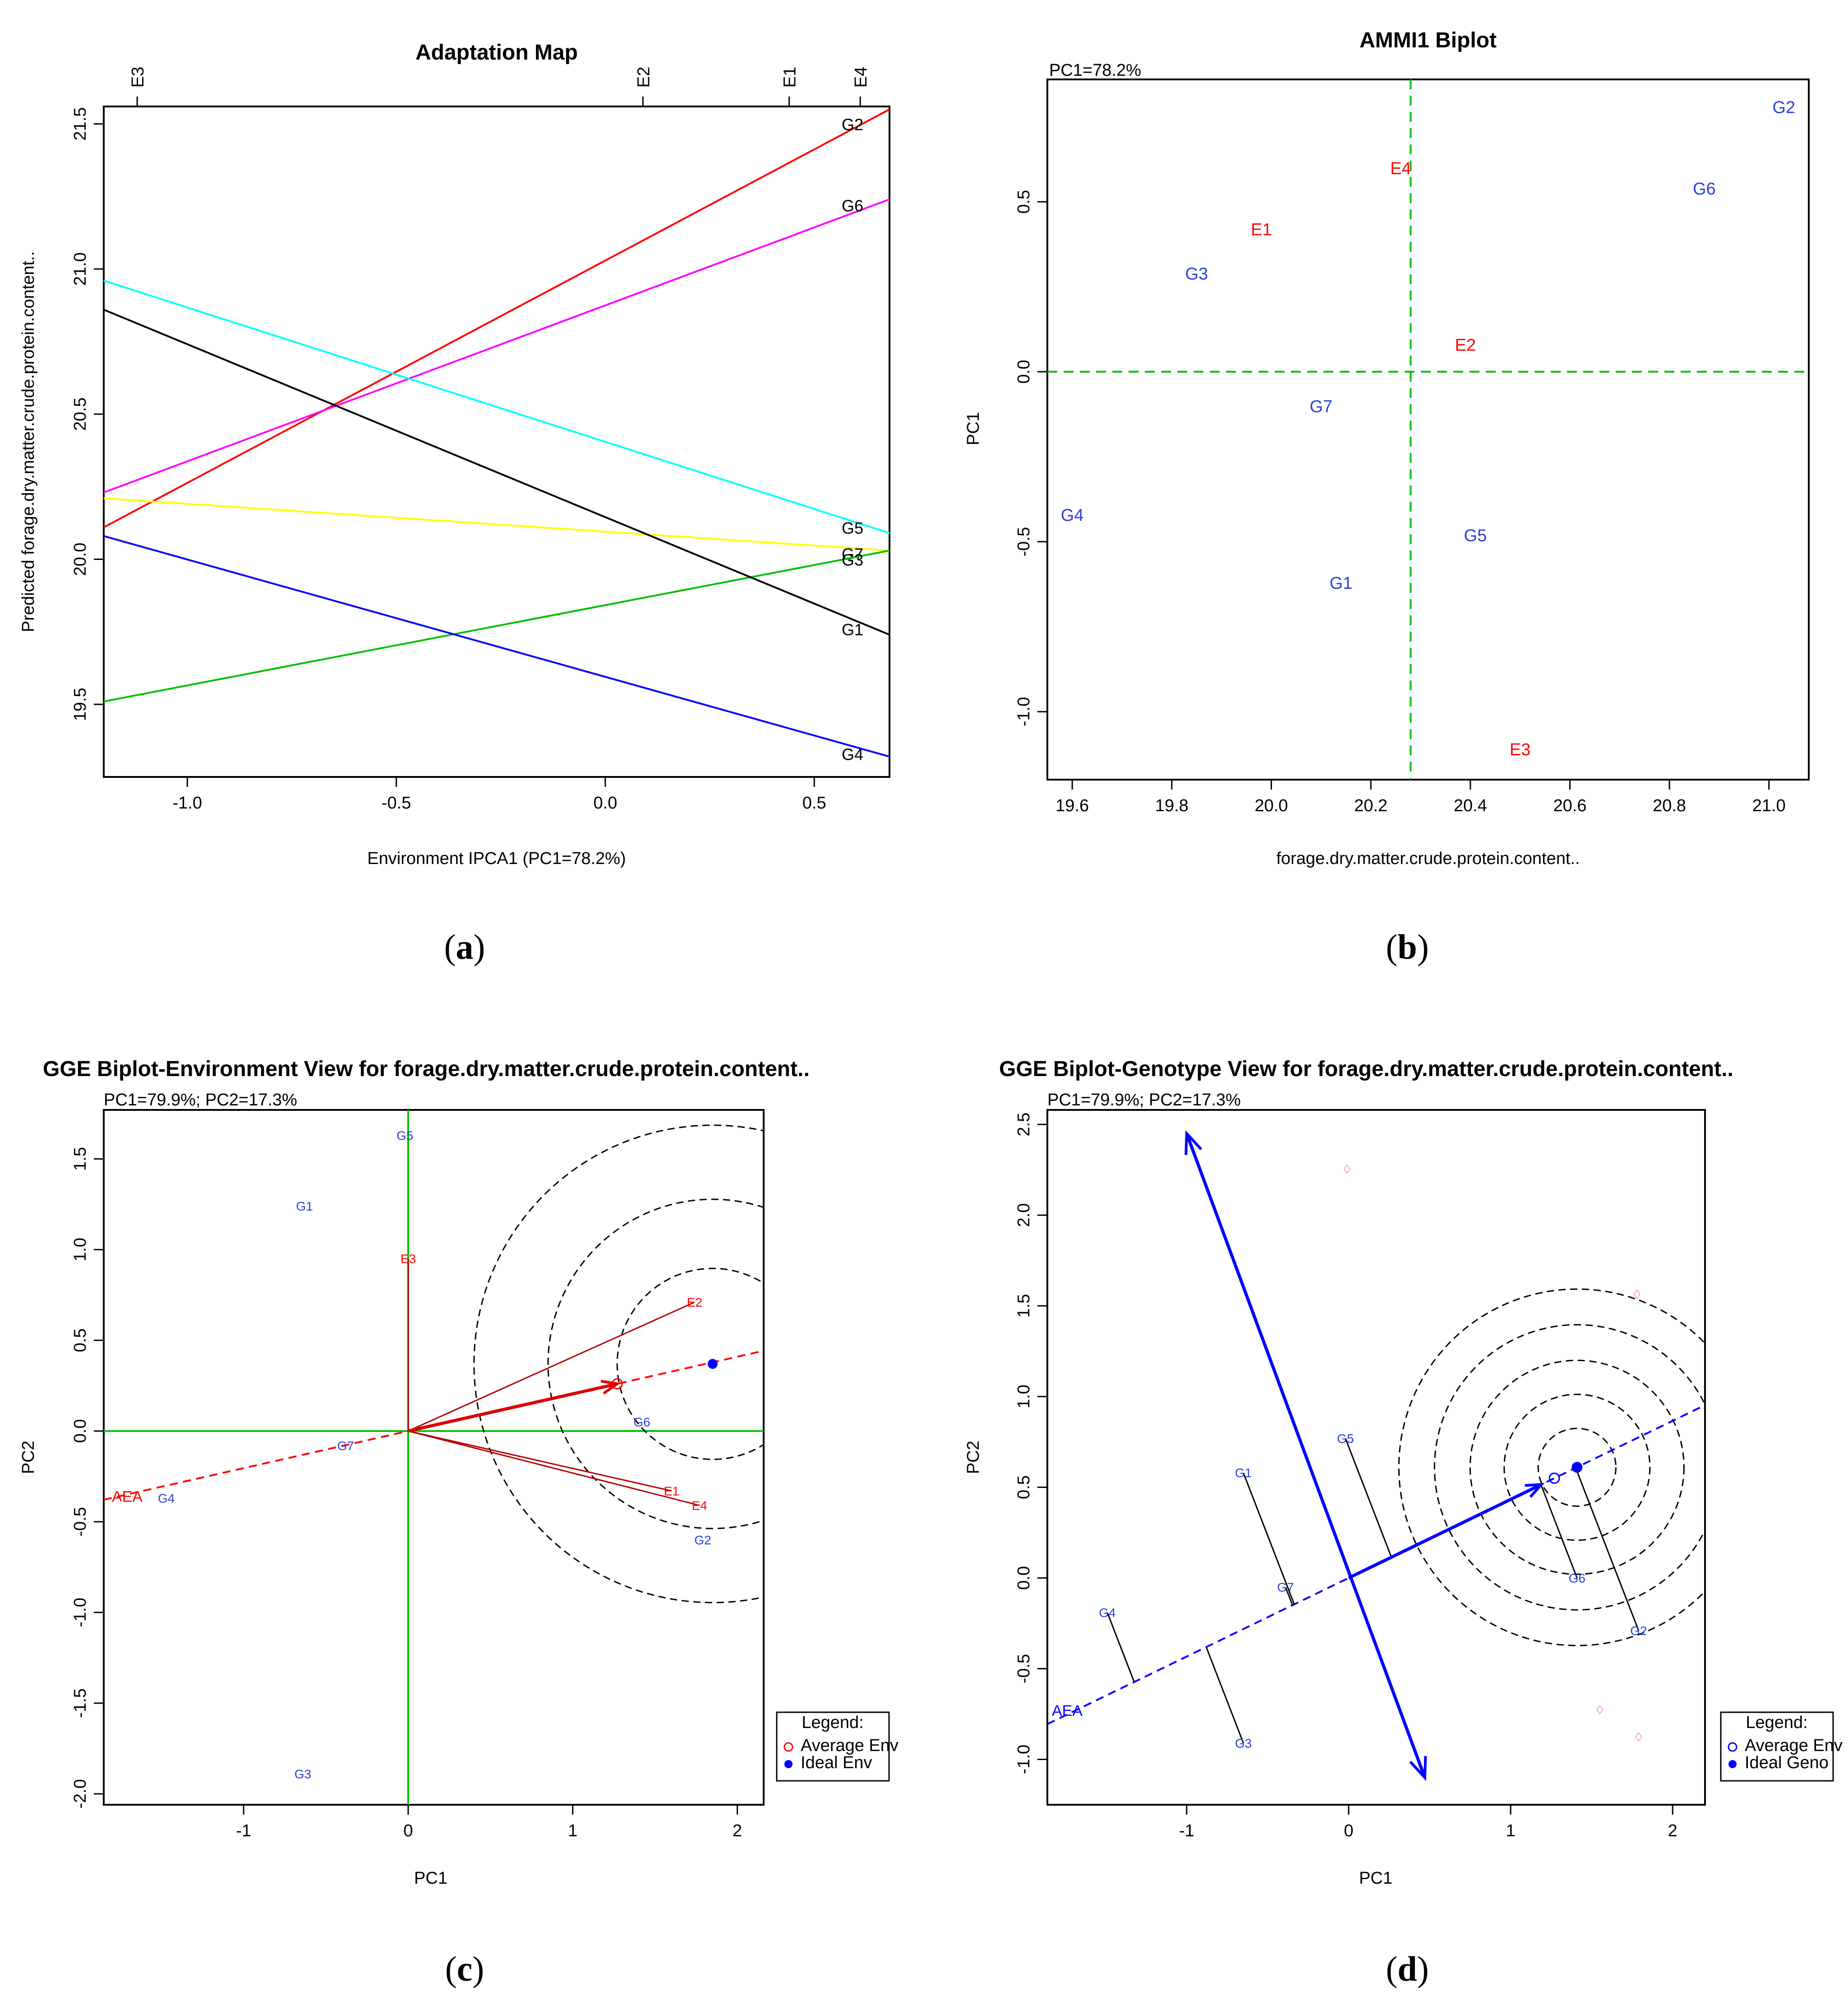  Describe the element at coordinates (497, 407) in the screenshot. I see `genotype-line-g5` at that location.